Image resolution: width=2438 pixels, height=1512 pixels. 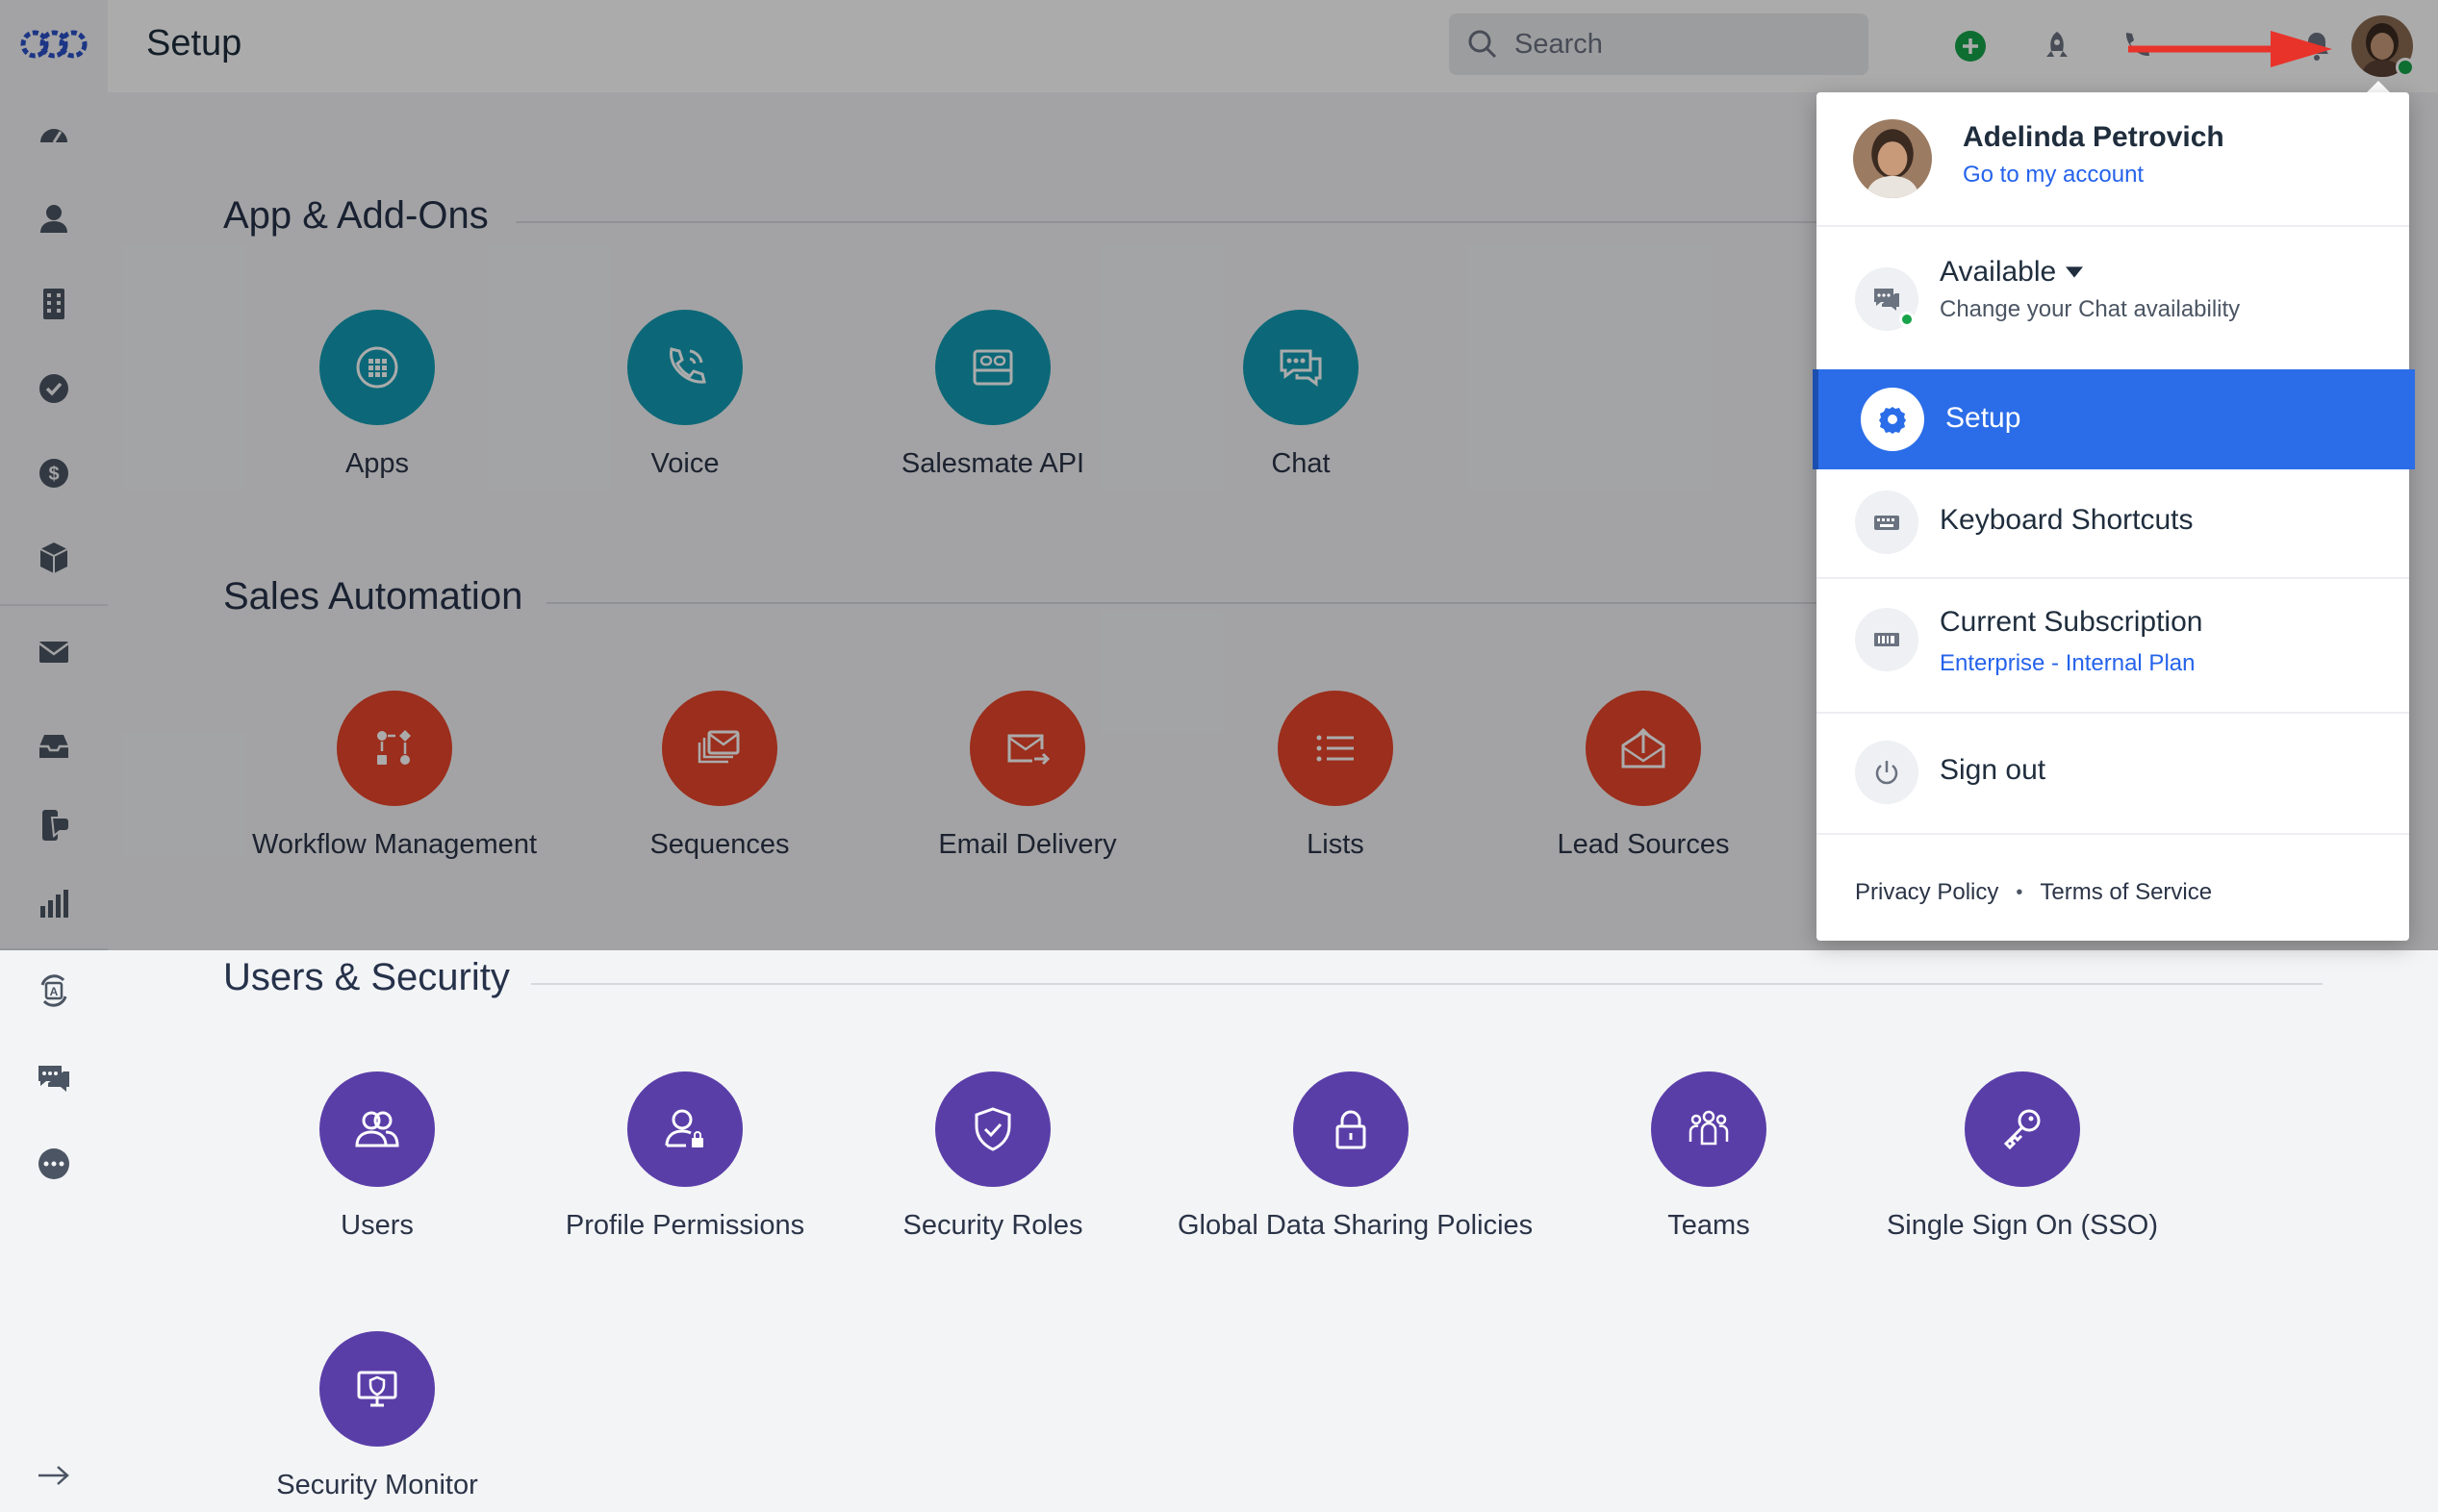 I want to click on tile-label: Salesmate API, so click(x=993, y=464).